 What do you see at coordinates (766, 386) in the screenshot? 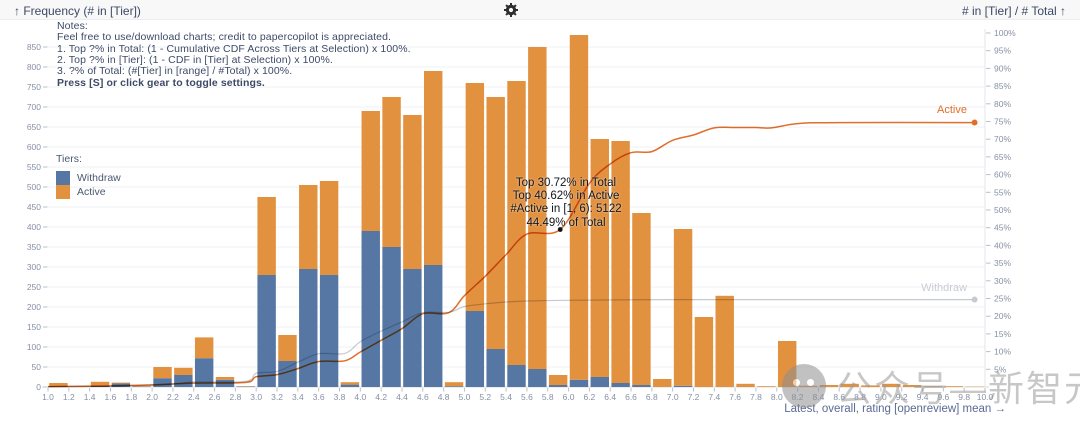
I see `bar-active-7.8` at bounding box center [766, 386].